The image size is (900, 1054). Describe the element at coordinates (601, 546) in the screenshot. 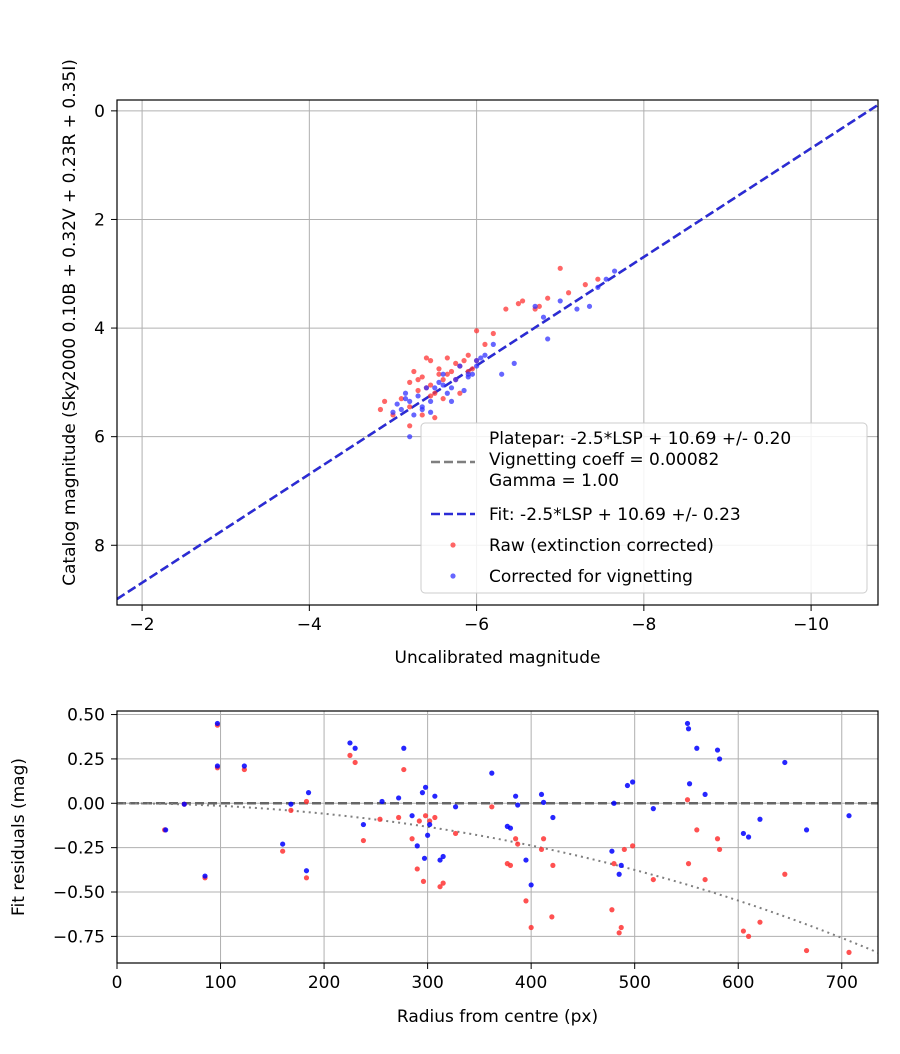

I see `legend-raw-label: Raw (extinction corrected)` at that location.